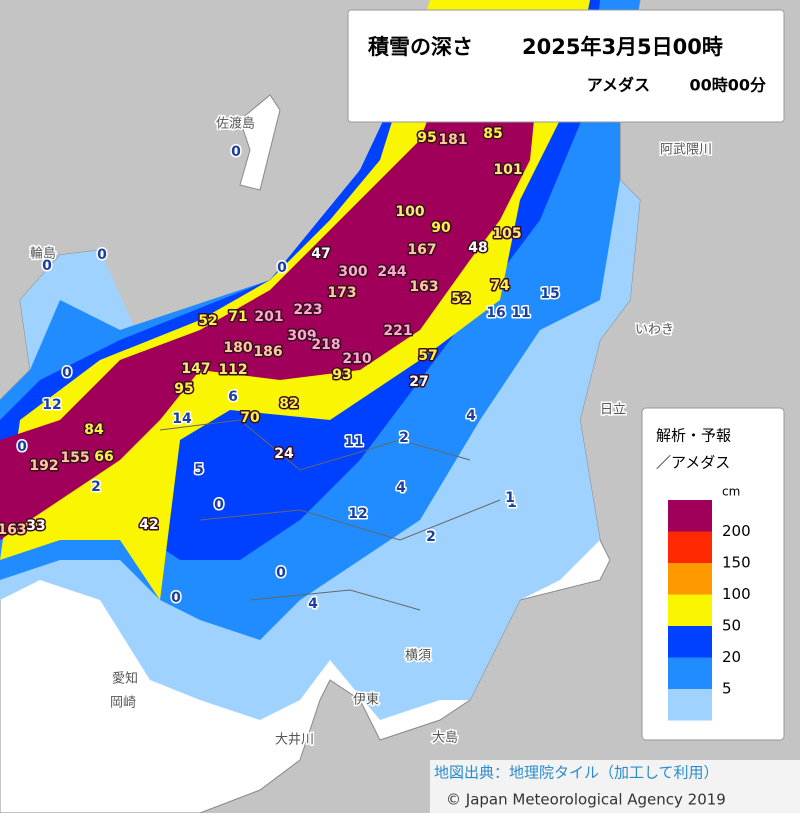 The height and width of the screenshot is (817, 800). What do you see at coordinates (182, 419) in the screenshot?
I see `station-value: 14` at bounding box center [182, 419].